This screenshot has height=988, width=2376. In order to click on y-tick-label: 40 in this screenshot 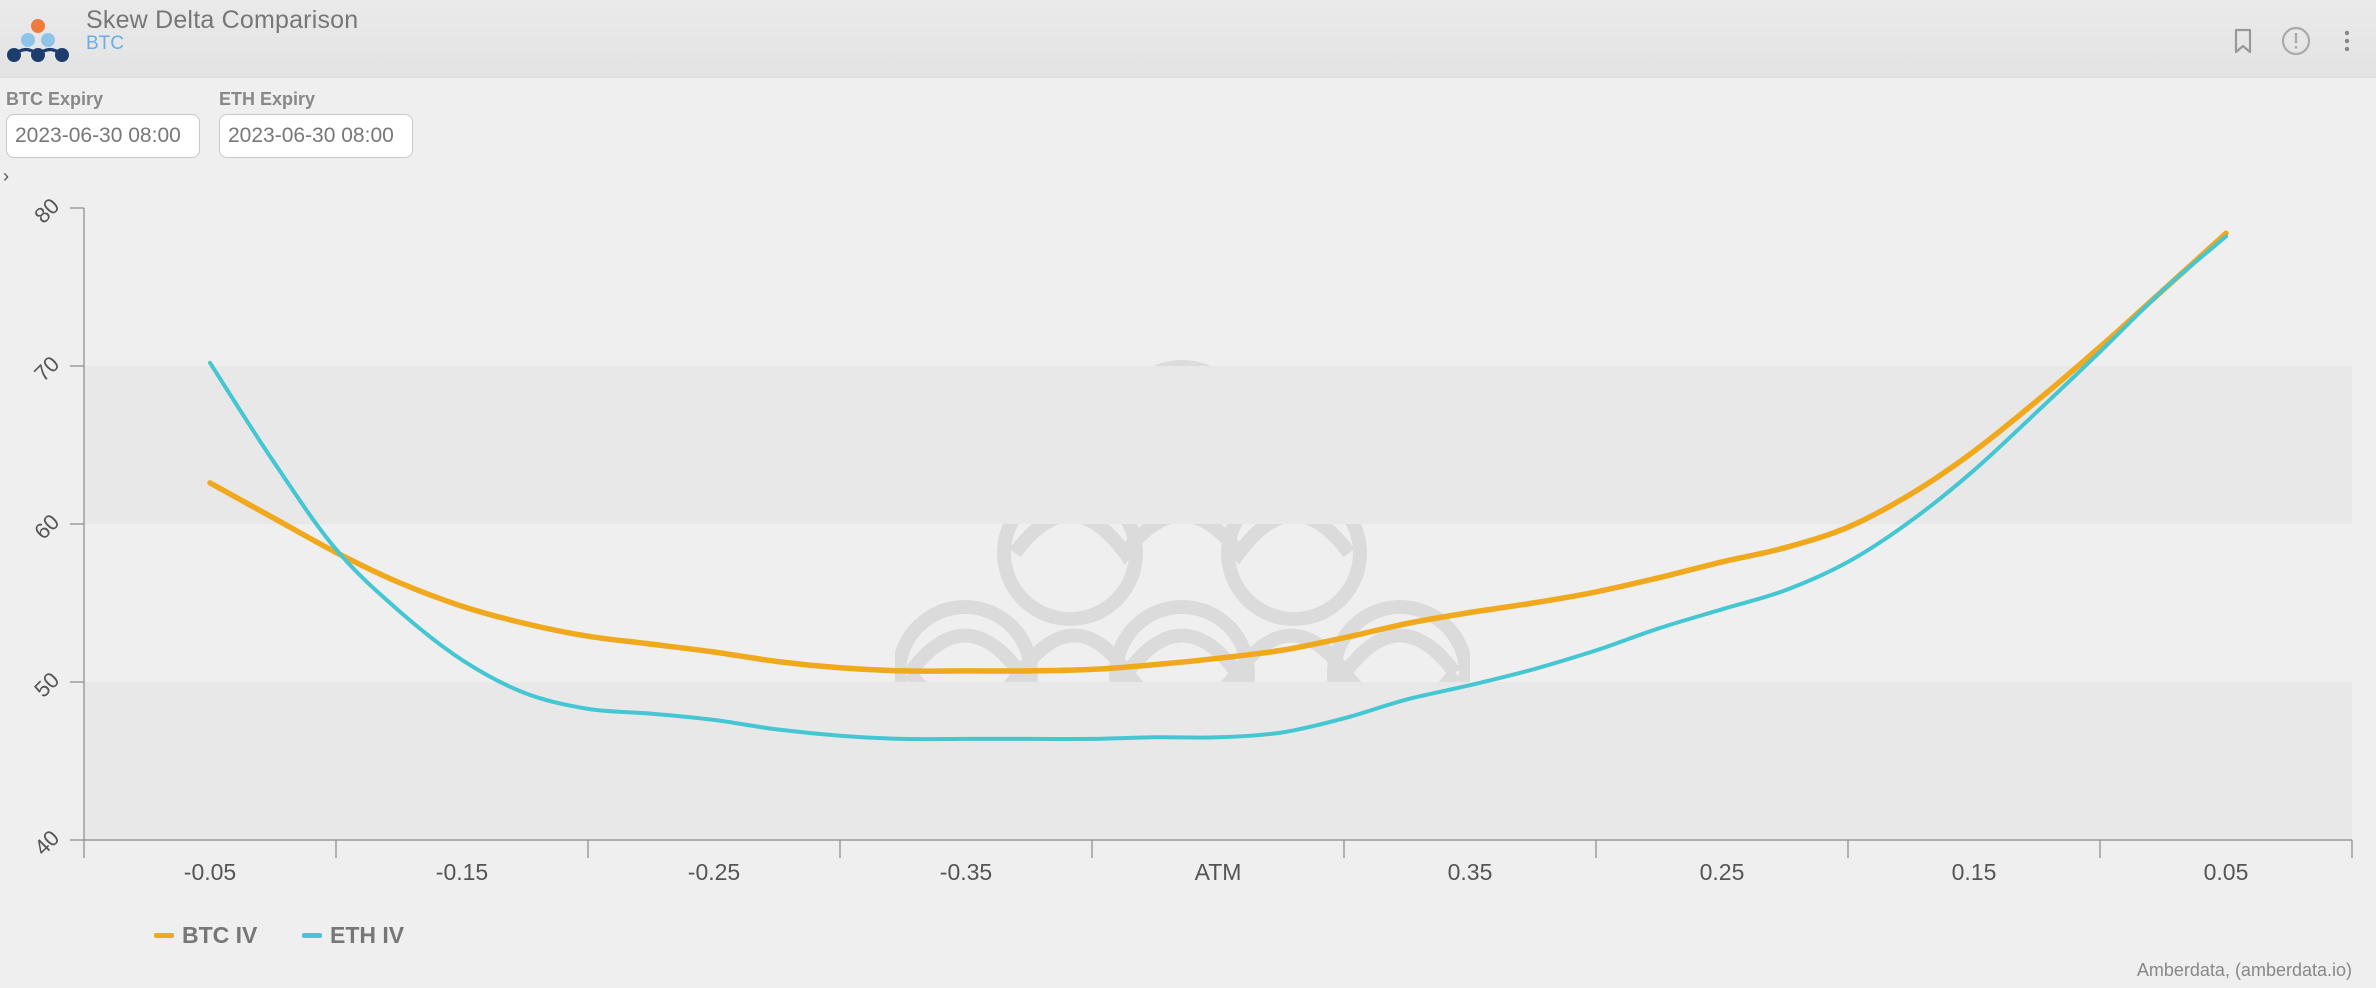, I will do `click(46, 842)`.